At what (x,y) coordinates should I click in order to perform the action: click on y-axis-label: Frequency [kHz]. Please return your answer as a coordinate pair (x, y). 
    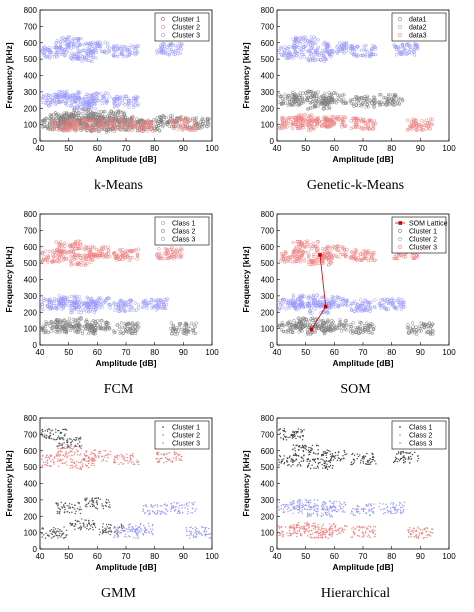
    Looking at the image, I should click on (9, 279).